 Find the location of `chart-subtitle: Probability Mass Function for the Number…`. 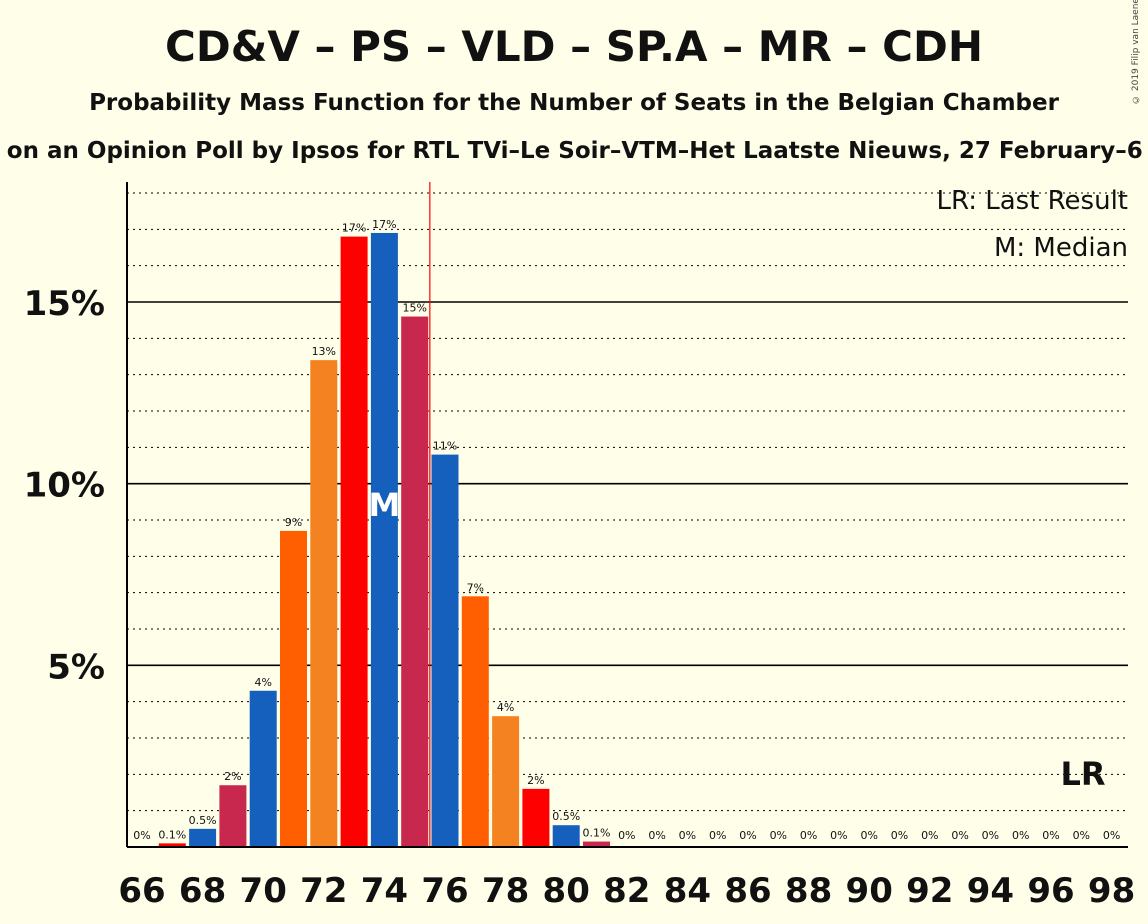

chart-subtitle: Probability Mass Function for the Number… is located at coordinates (574, 103).